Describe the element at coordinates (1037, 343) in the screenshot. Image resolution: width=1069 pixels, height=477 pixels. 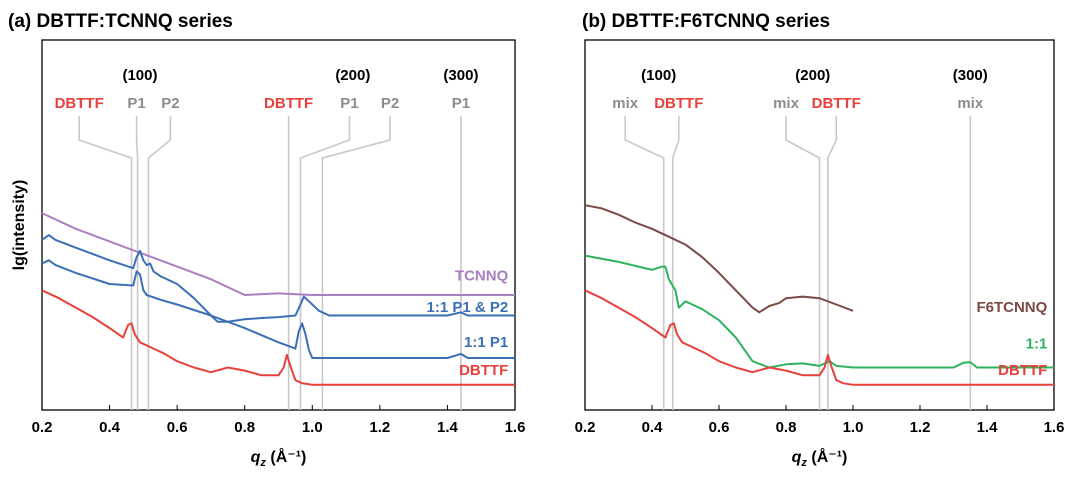
I see `series-label: 1:1` at that location.